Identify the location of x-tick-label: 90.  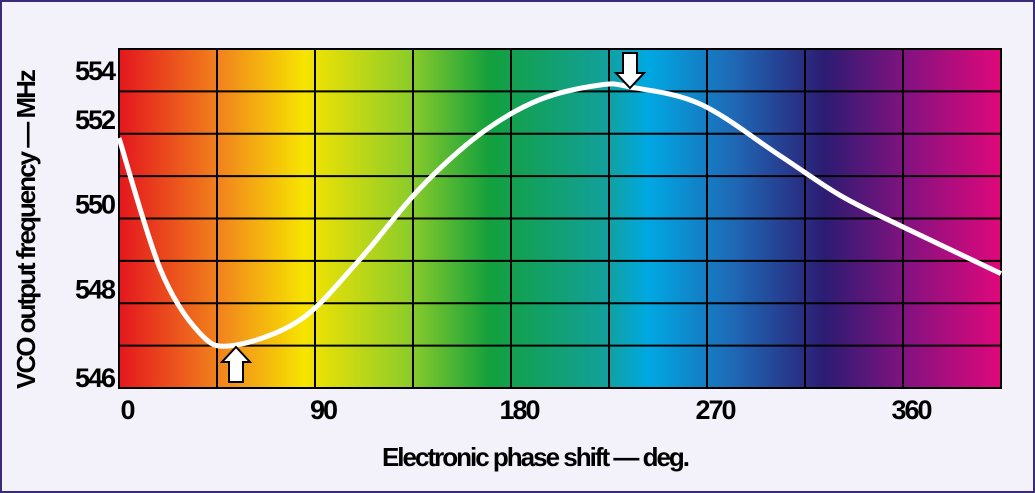
(323, 410).